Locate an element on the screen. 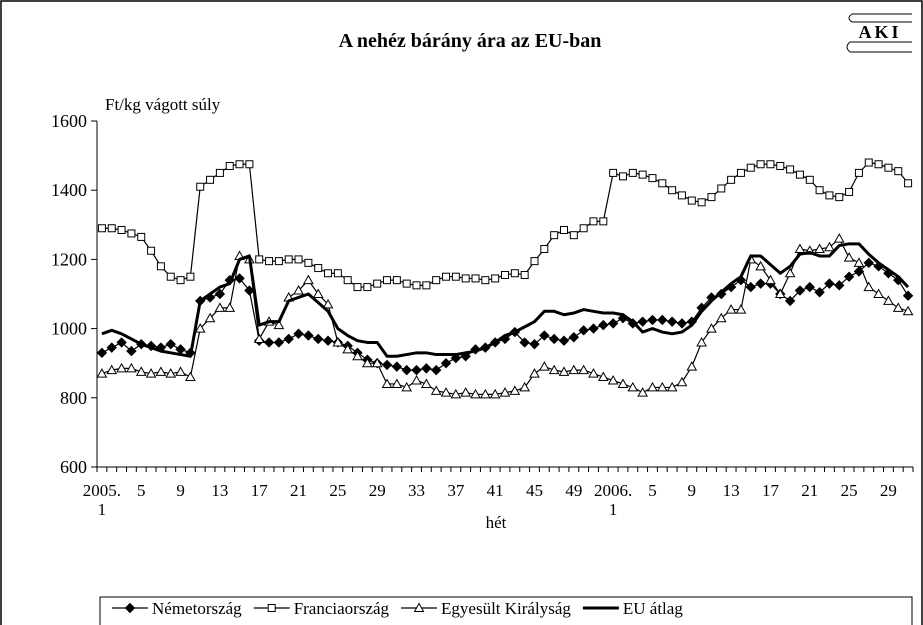  legend-box is located at coordinates (506, 610).